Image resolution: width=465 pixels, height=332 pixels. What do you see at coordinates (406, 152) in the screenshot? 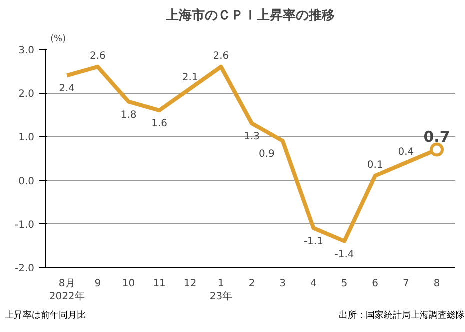
I see `data-label: 0.4` at bounding box center [406, 152].